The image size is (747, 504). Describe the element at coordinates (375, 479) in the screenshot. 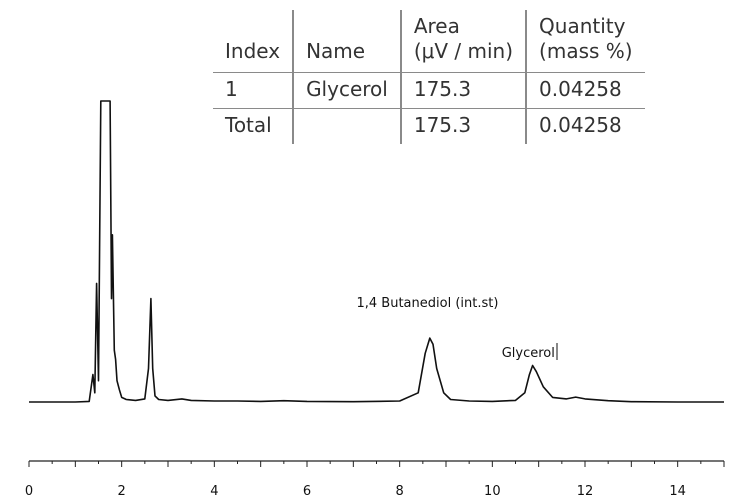

I see `x-axis: 0 2 4 6 8 10 12 14` at that location.